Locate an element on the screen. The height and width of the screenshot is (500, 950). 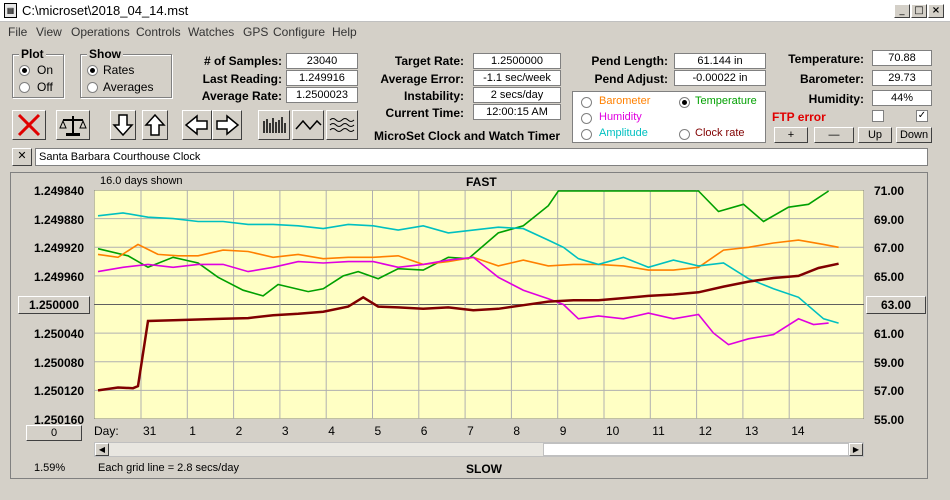
right-tick-label: 61.00 is located at coordinates (889, 334).